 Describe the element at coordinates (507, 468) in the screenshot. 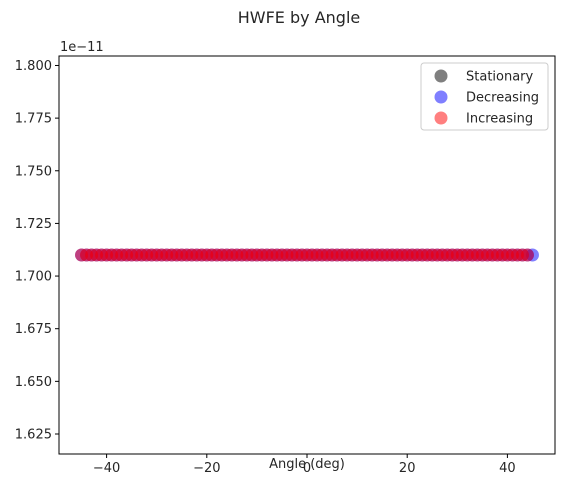

I see `x-tick-label: 40` at that location.